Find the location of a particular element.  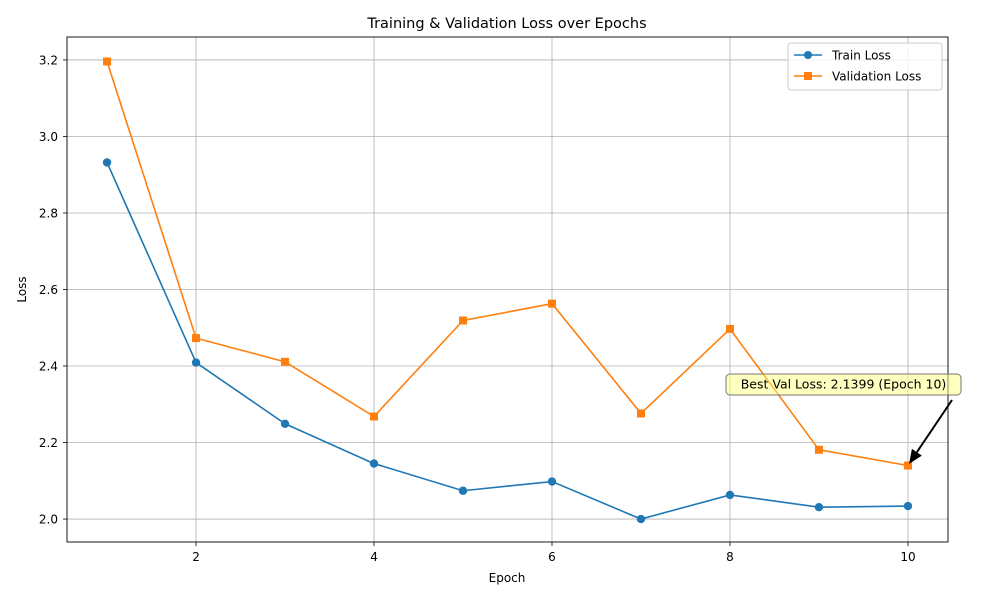

y-tick-label: 2.0 is located at coordinates (48, 520).